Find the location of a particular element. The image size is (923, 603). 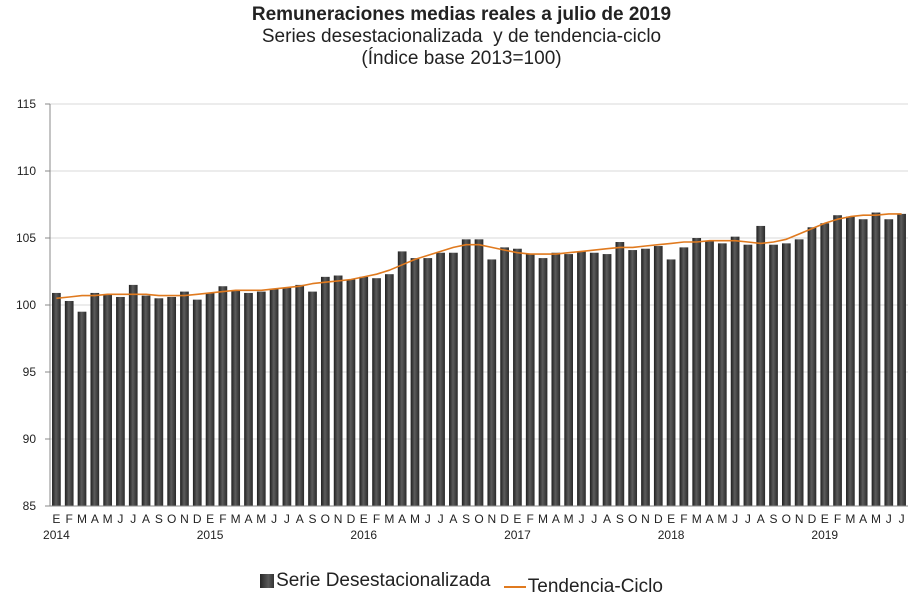

legend-bar-label: Serie Desestacionalizada is located at coordinates (383, 580).